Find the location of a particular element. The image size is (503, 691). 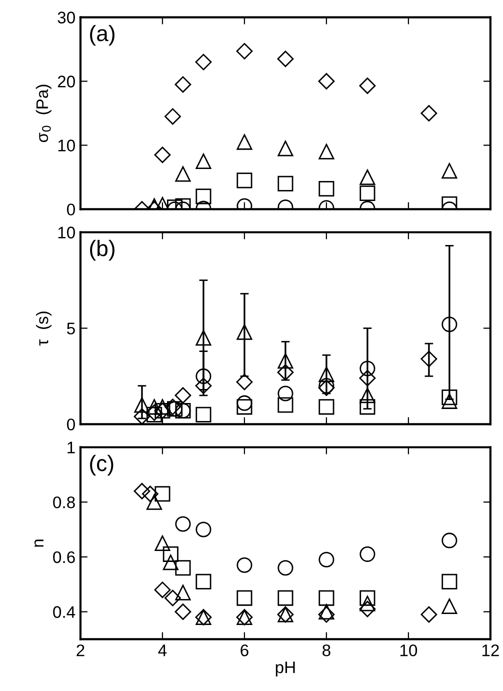

y-tick-label: 5 is located at coordinates (71, 328).